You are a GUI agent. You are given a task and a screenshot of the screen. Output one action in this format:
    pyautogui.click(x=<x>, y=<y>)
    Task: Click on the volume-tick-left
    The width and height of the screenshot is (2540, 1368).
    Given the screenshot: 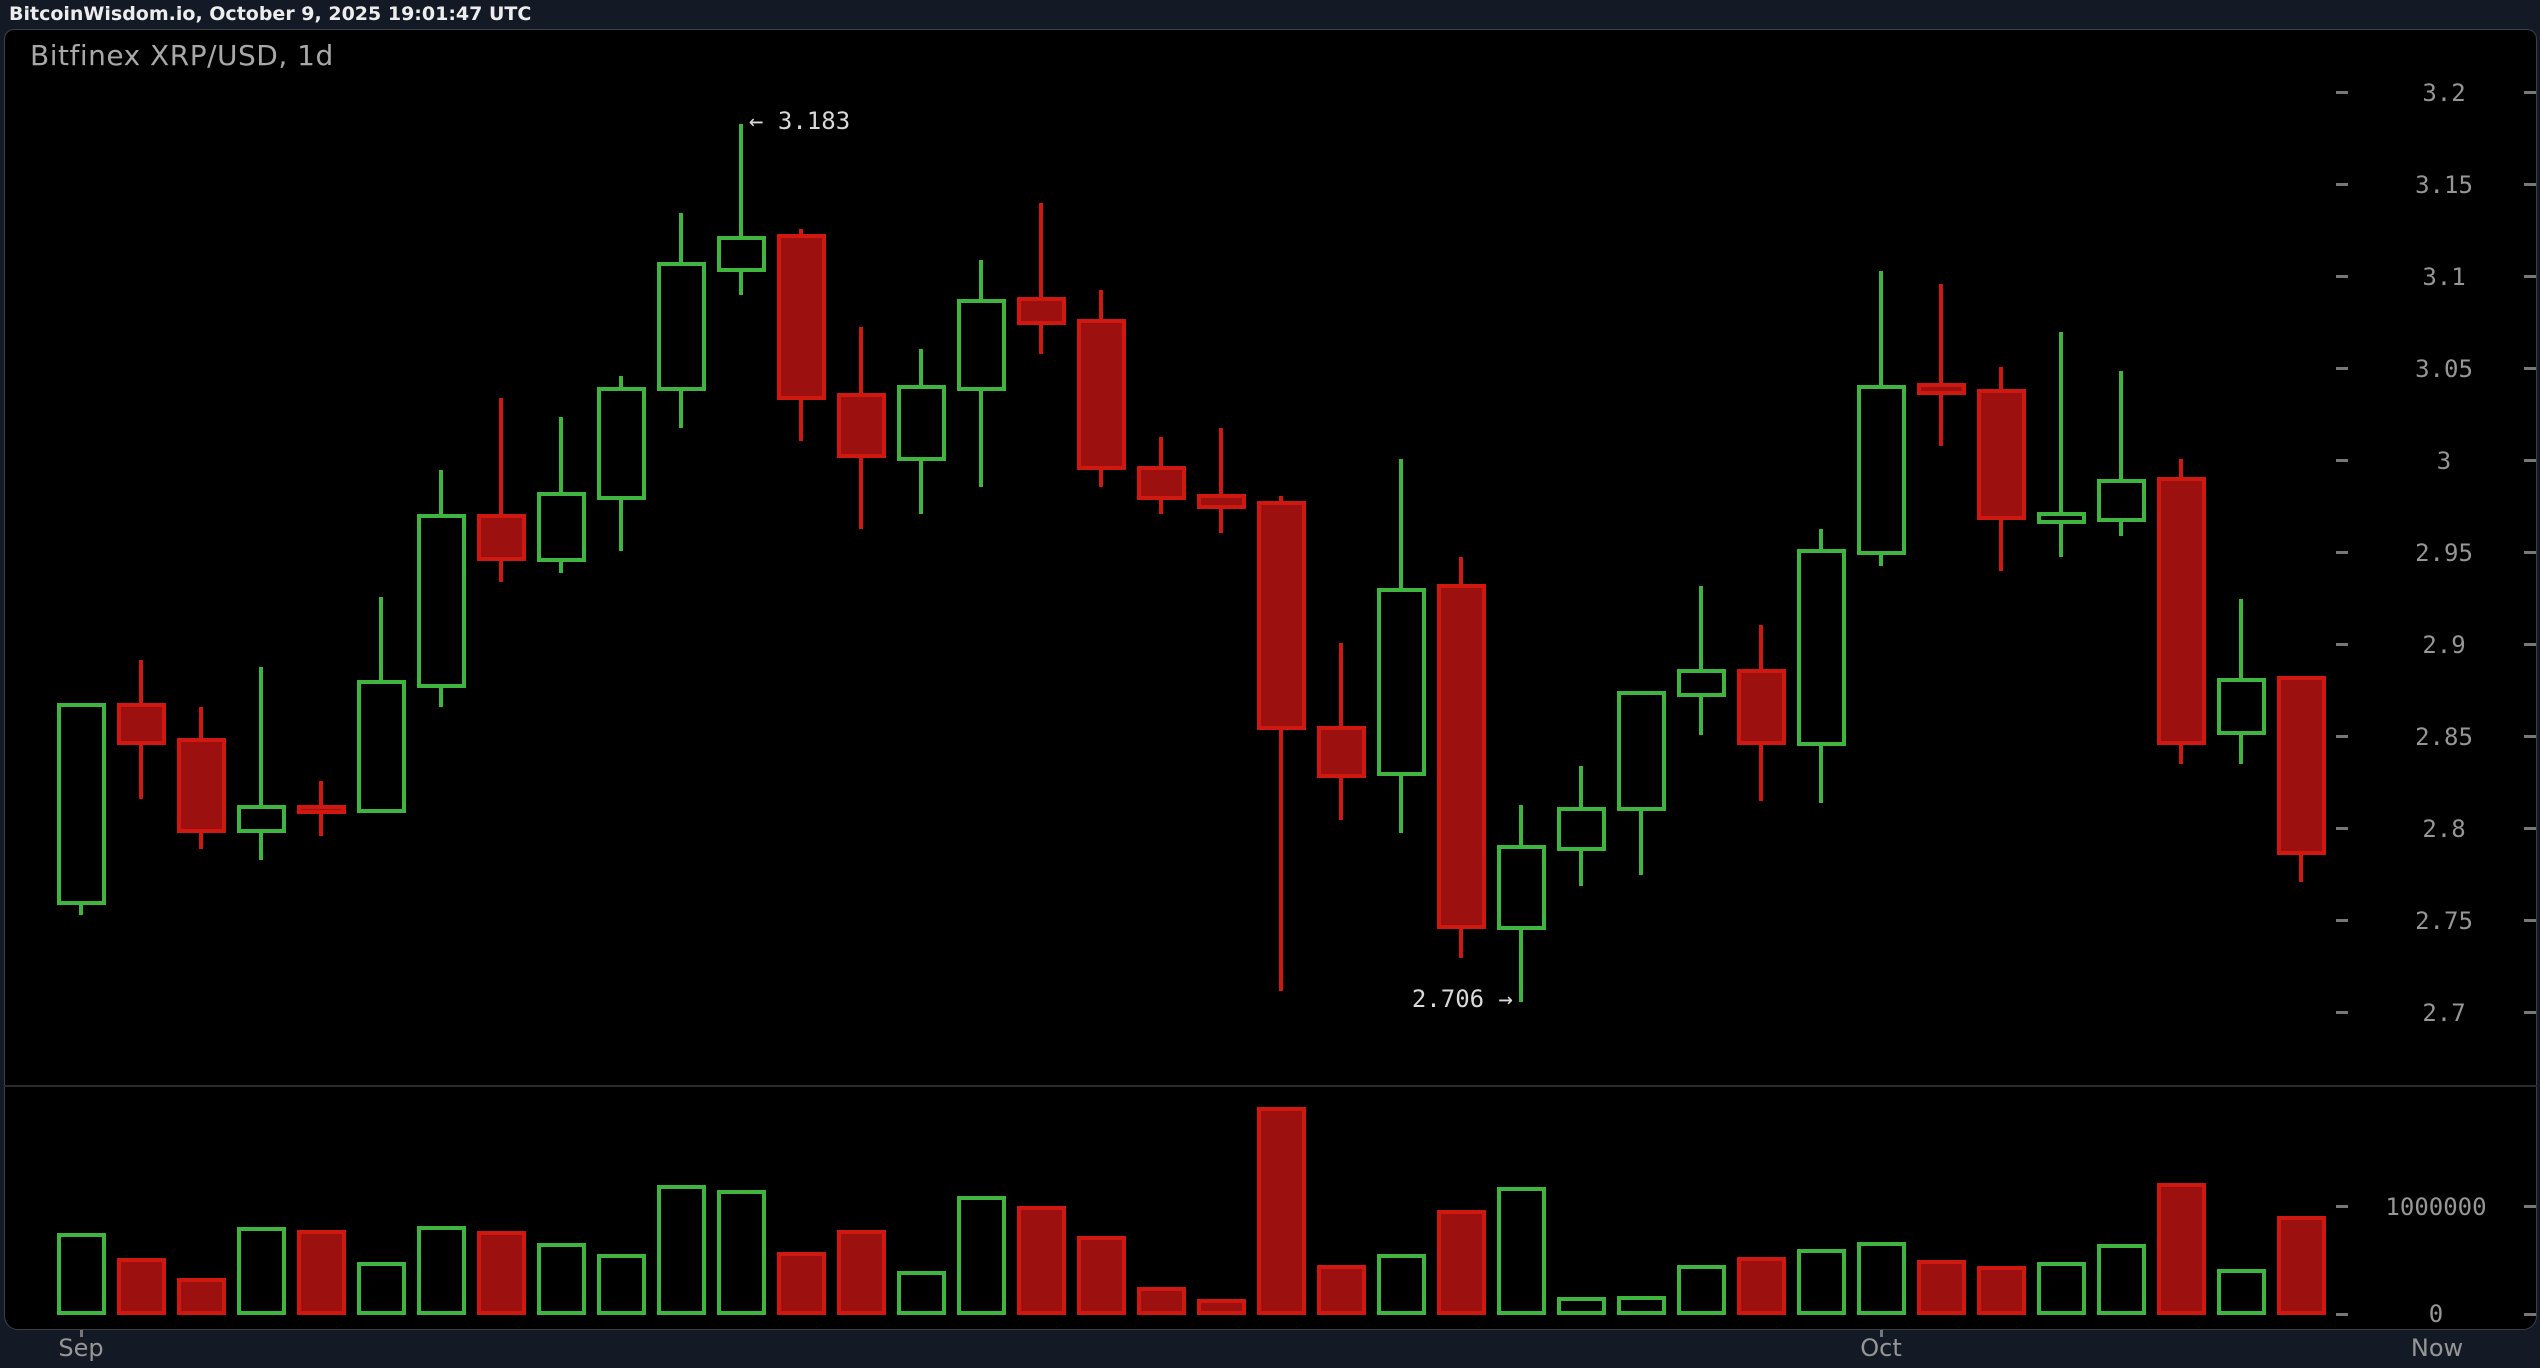 What is the action you would take?
    pyautogui.click(x=2342, y=1314)
    